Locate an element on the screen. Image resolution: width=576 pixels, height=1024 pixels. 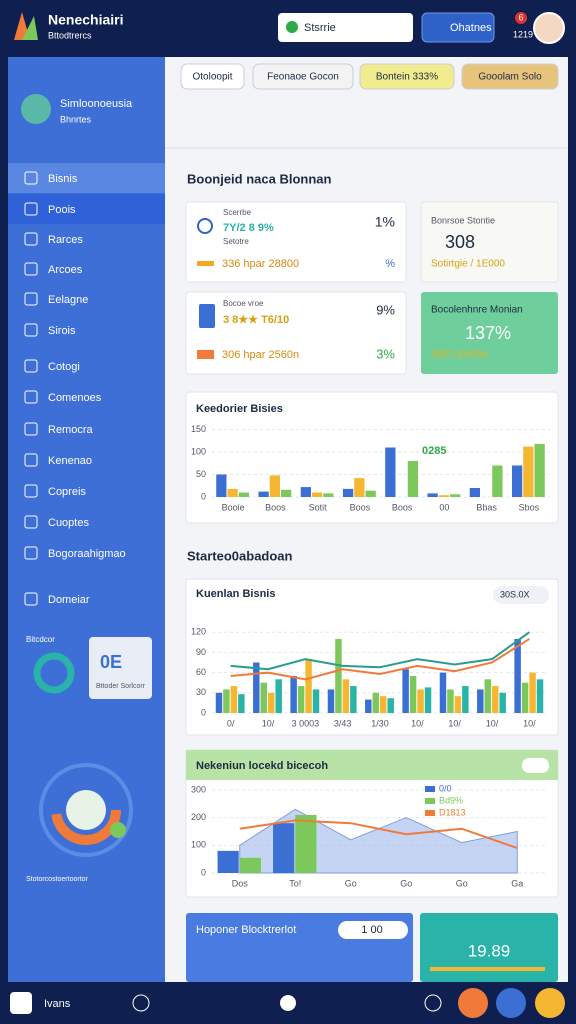
button-label: Ohatnes is located at coordinates (471, 28).